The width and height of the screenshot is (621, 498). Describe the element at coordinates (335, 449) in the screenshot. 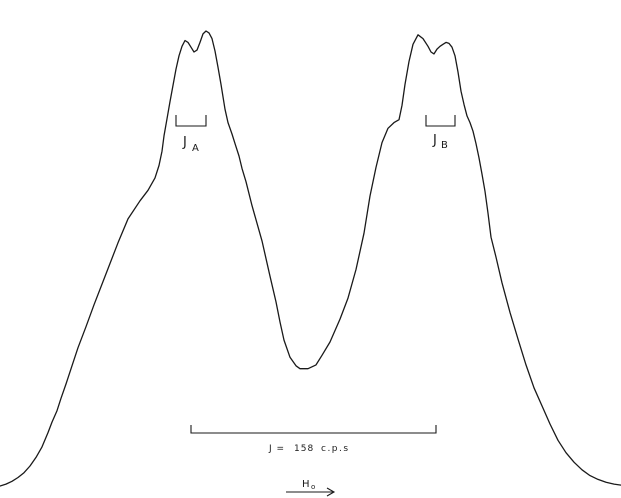

I see `coupling-unit: c.p.s` at that location.